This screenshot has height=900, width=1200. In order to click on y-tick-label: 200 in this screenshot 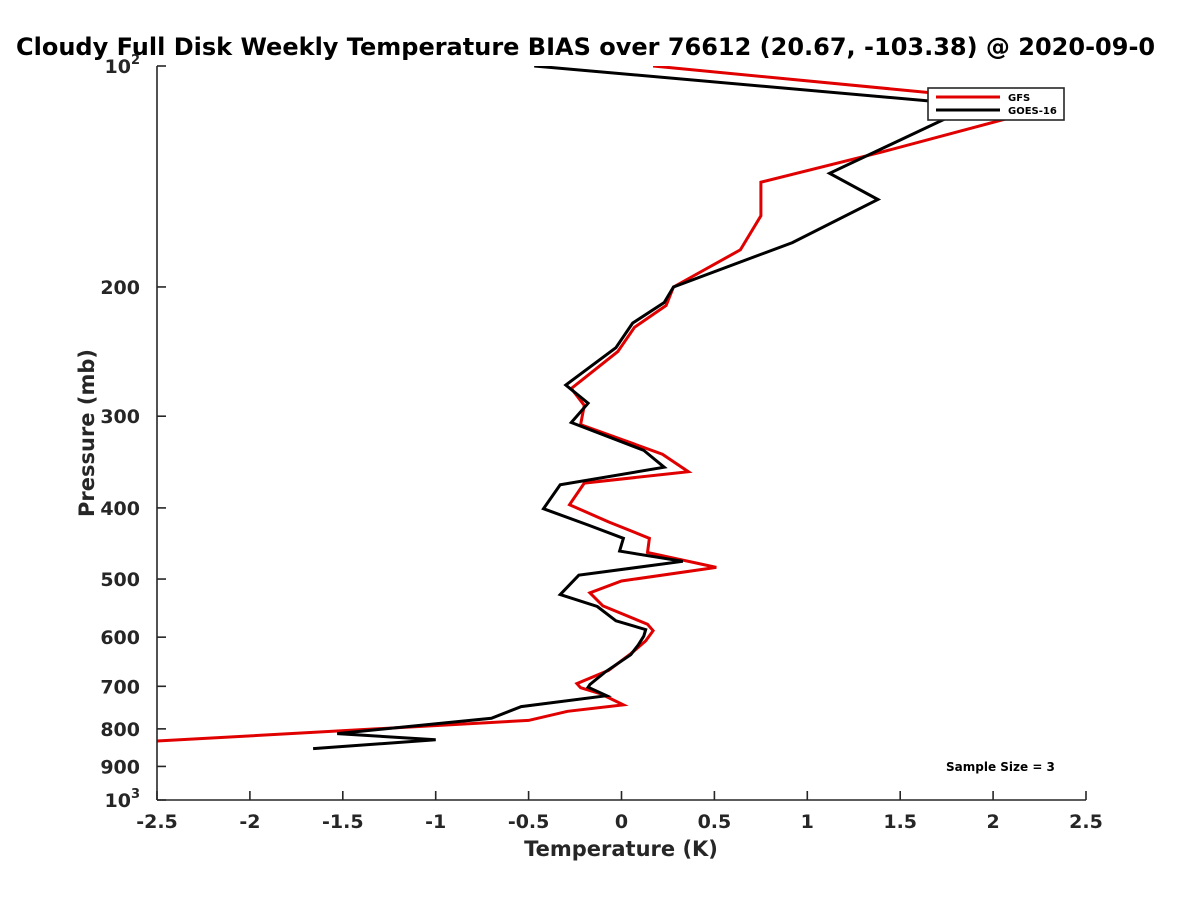, I will do `click(120, 288)`.